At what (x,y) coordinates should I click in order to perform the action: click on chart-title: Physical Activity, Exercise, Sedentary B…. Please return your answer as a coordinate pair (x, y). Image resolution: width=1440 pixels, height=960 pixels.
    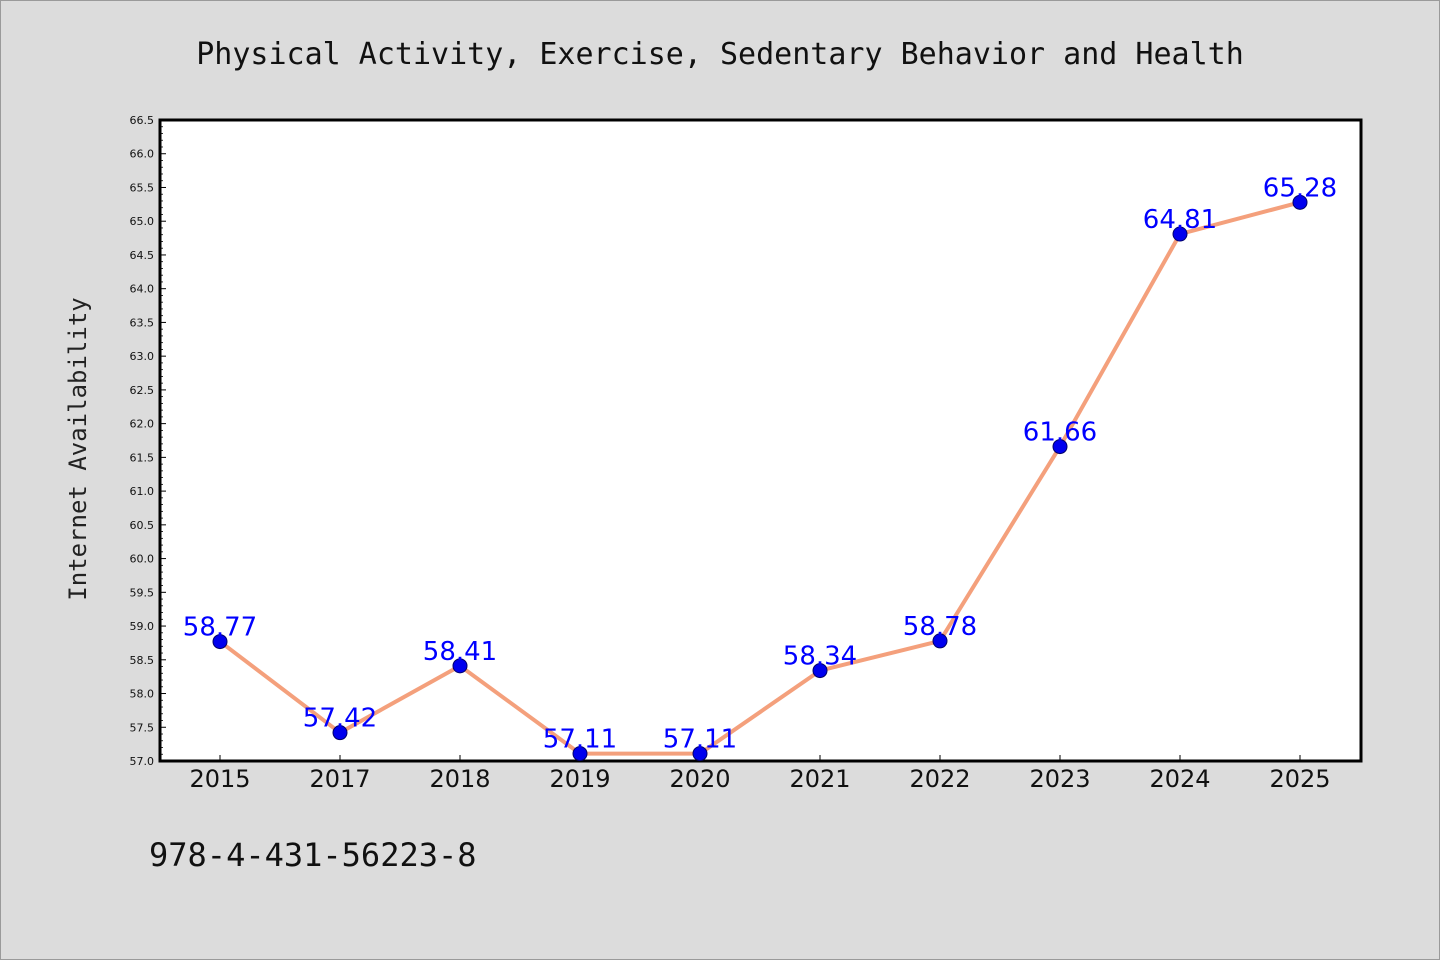
    Looking at the image, I should click on (720, 54).